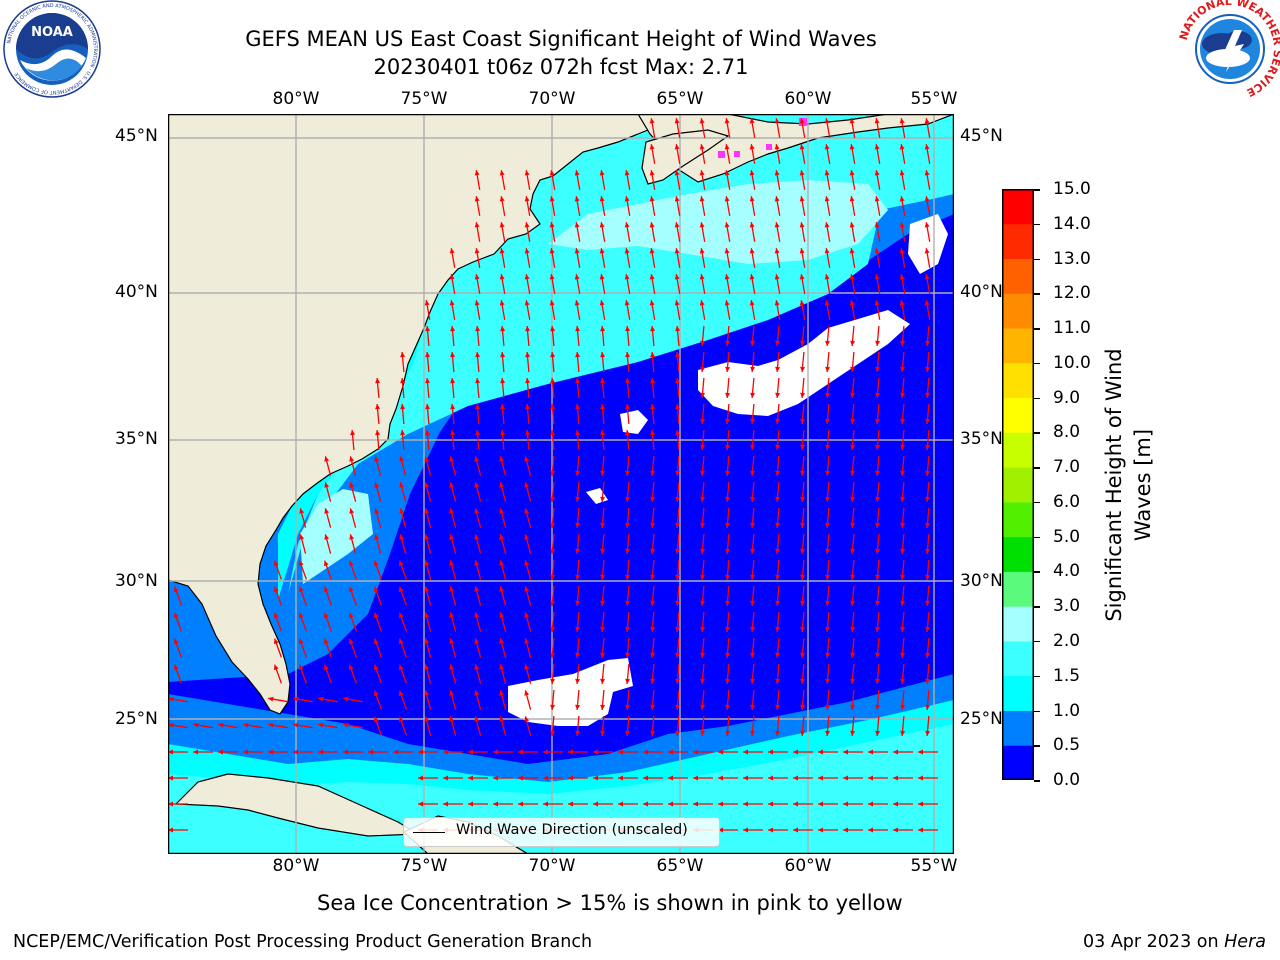  I want to click on colorbar-tick-label: 8.0, so click(1067, 432).